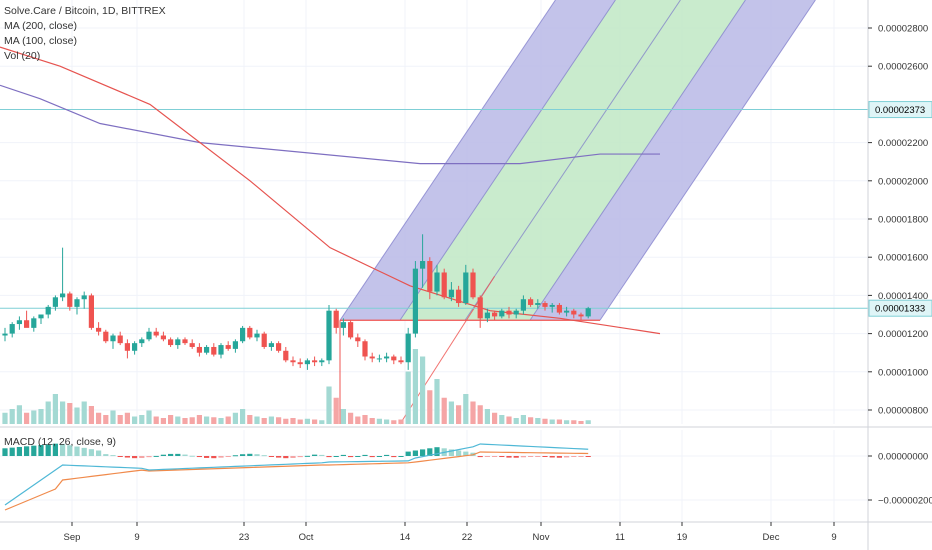 The width and height of the screenshot is (932, 550). I want to click on y-tick-label: 0.00002000, so click(903, 181).